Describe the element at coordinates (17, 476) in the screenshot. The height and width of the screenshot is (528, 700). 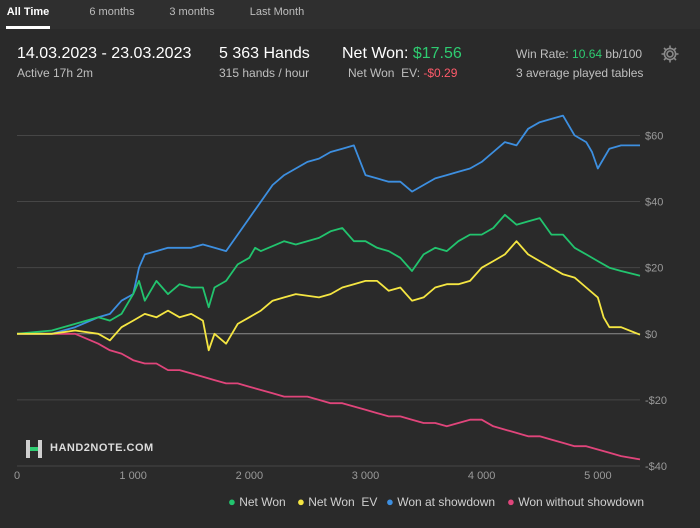
I see `x-tick-label: 0` at that location.